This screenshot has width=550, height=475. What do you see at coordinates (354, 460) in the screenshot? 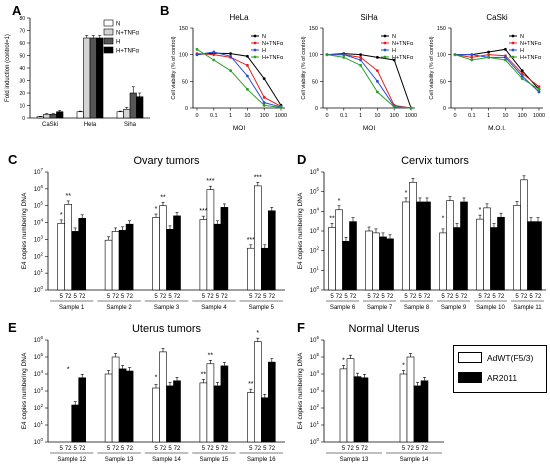
I see `group-label: Sample 13` at bounding box center [354, 460].